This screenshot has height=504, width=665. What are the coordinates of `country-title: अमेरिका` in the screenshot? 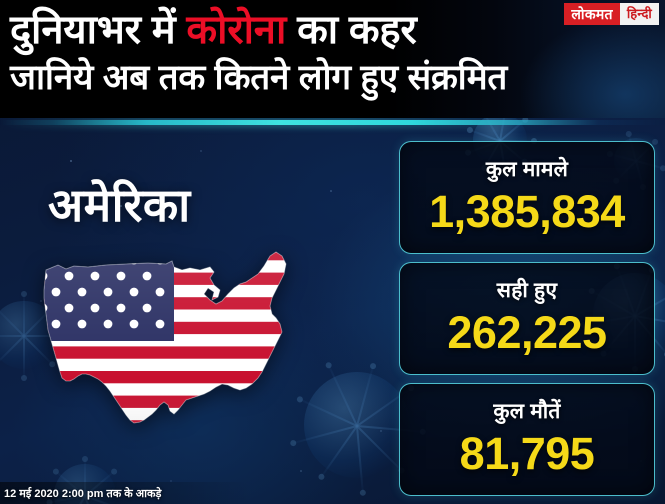 It's located at (119, 205).